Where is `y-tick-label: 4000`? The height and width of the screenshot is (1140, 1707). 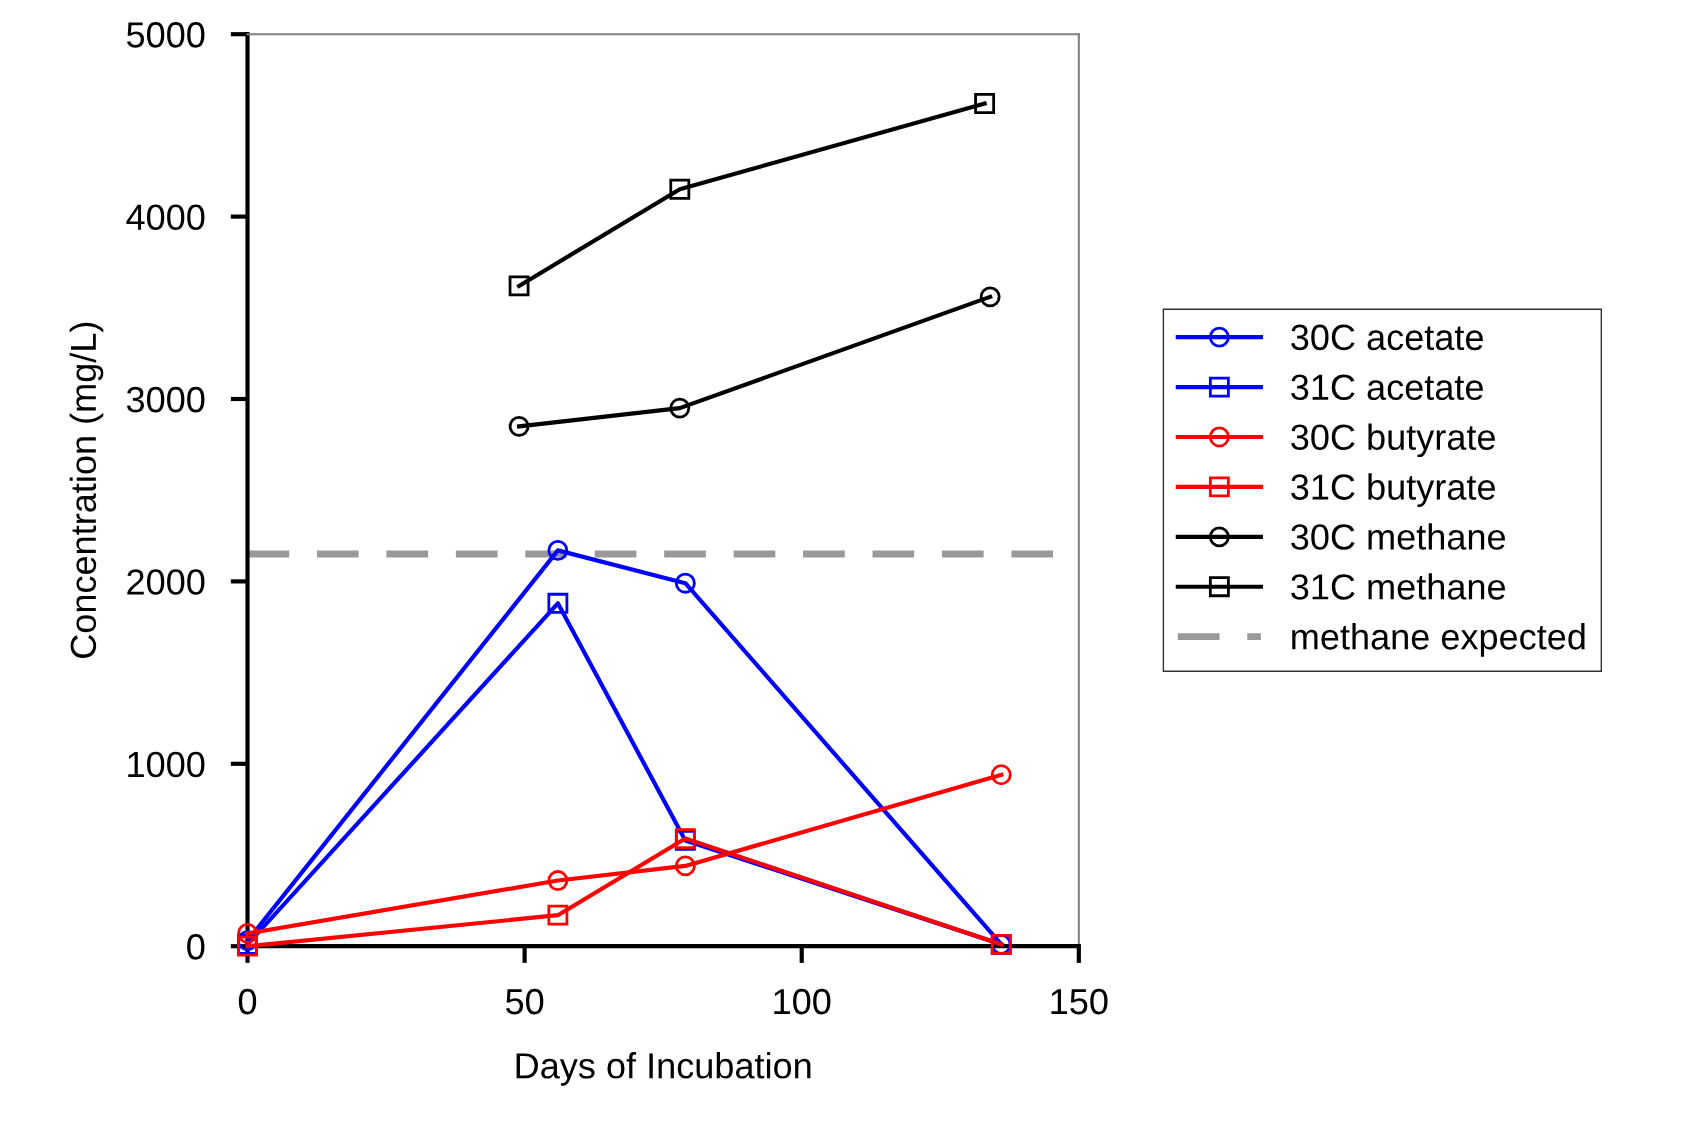
y-tick-label: 4000 is located at coordinates (165, 217).